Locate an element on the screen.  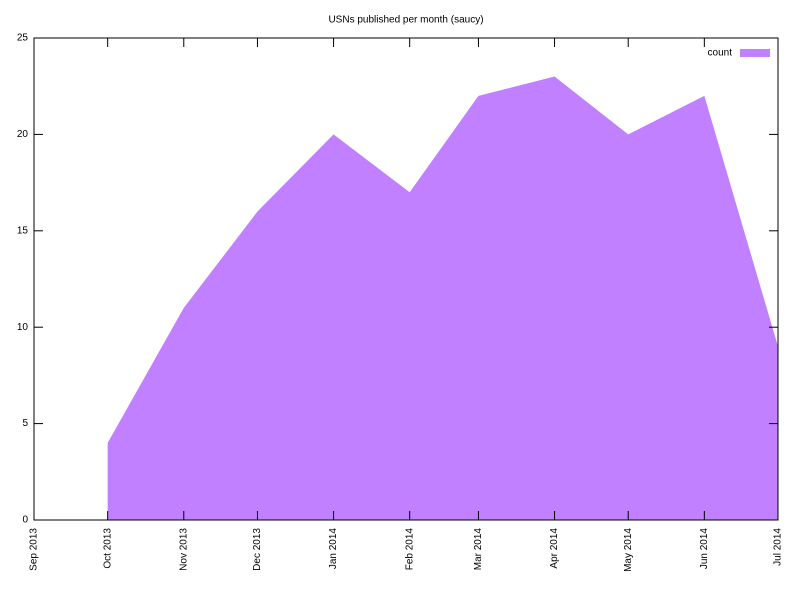
chart-title: USNs published per month (saucy) is located at coordinates (405, 20).